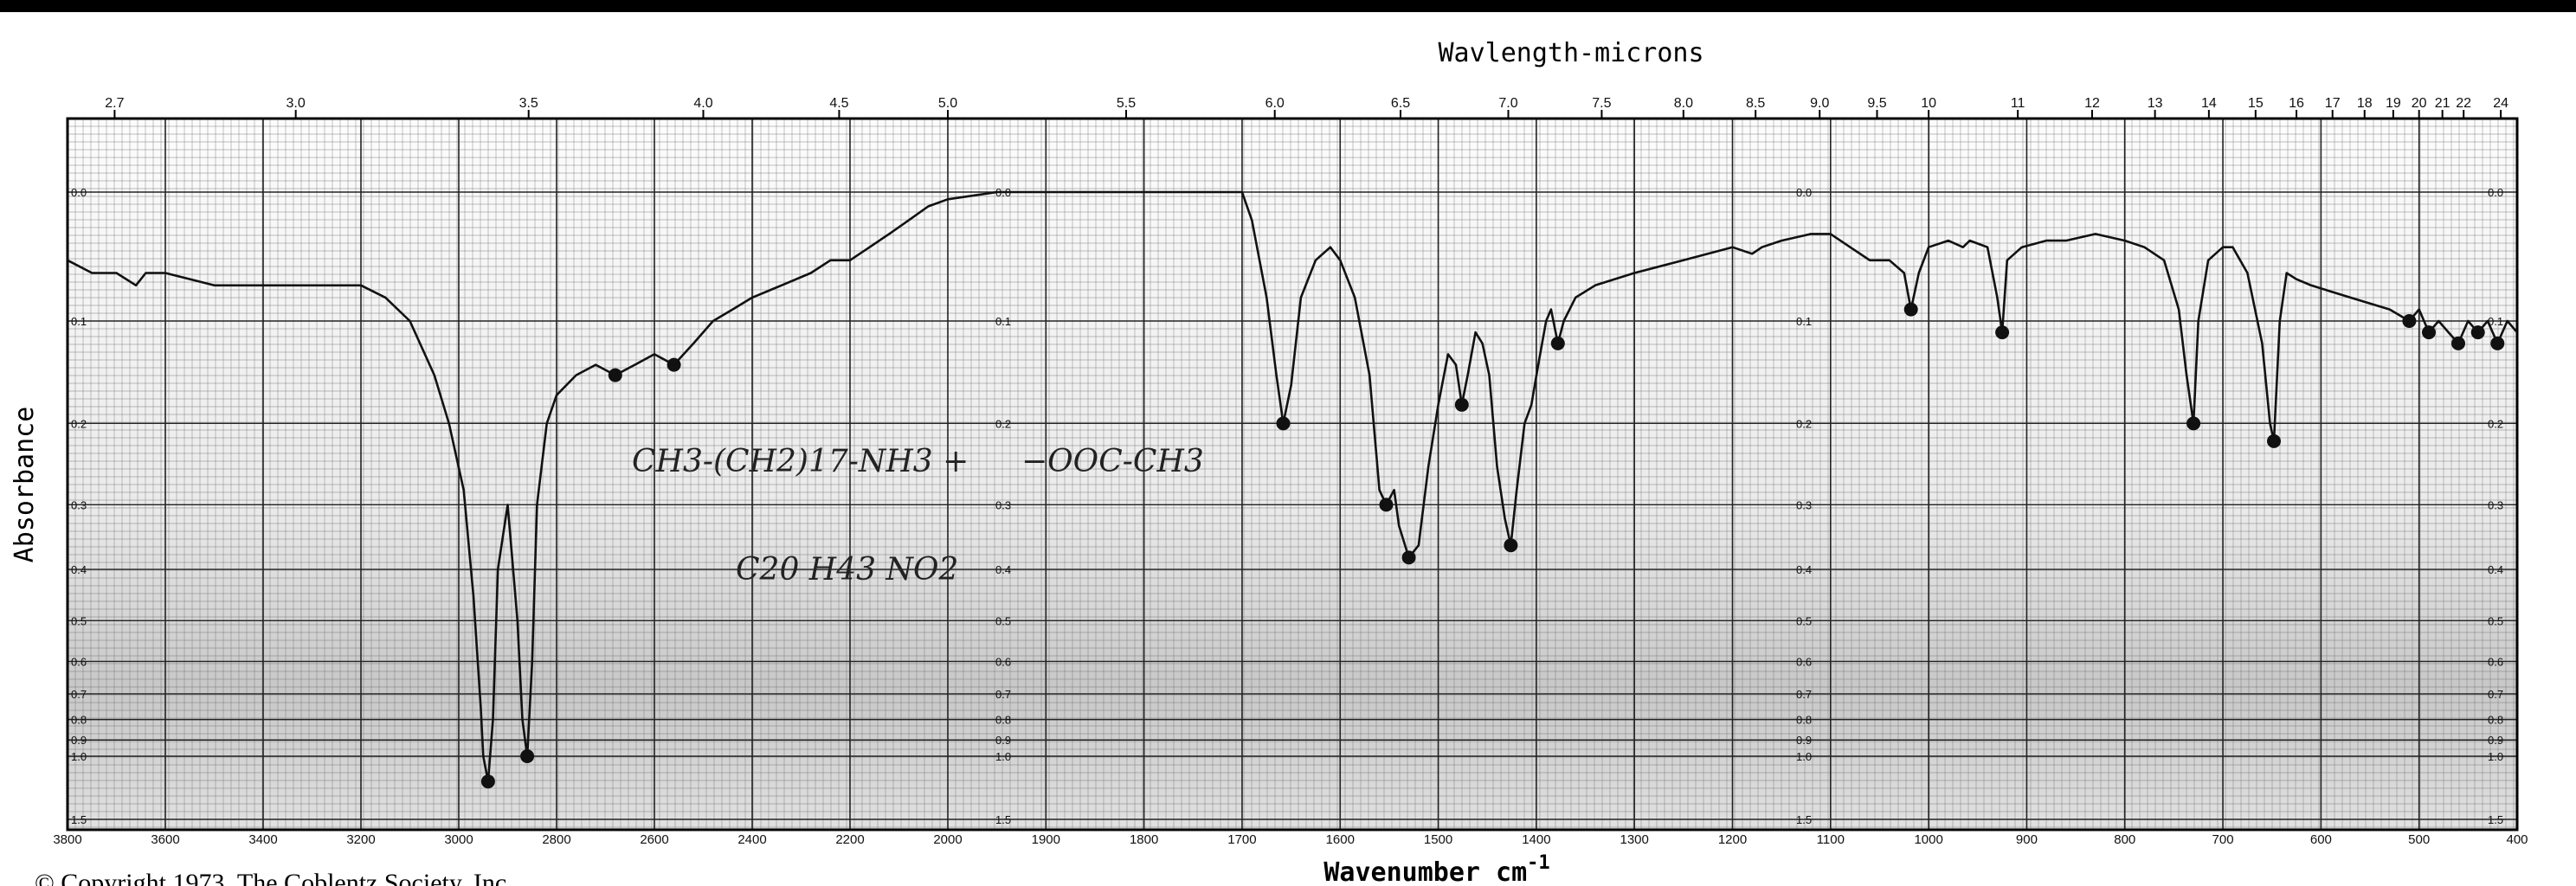 The height and width of the screenshot is (886, 2576). Describe the element at coordinates (947, 839) in the screenshot. I see `x-tick-label-bottom: 2000` at that location.